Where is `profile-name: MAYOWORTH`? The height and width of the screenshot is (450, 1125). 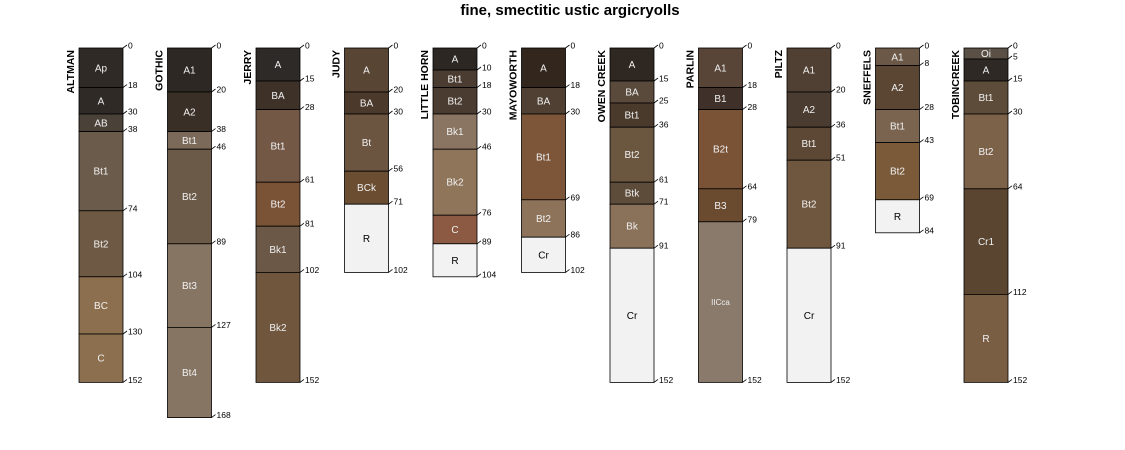 profile-name: MAYOWORTH is located at coordinates (514, 85).